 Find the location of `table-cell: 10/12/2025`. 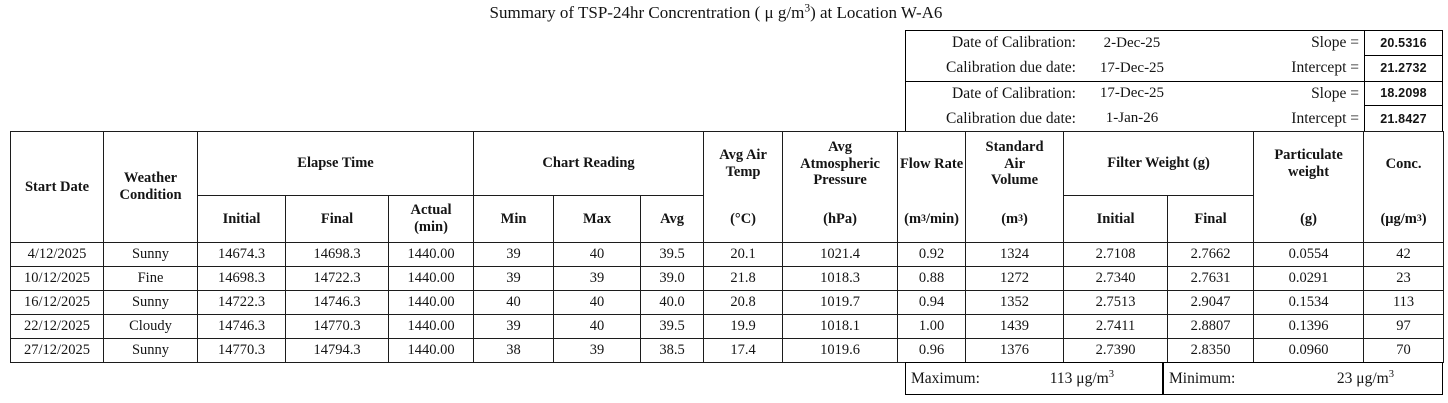

table-cell: 10/12/2025 is located at coordinates (57, 278).